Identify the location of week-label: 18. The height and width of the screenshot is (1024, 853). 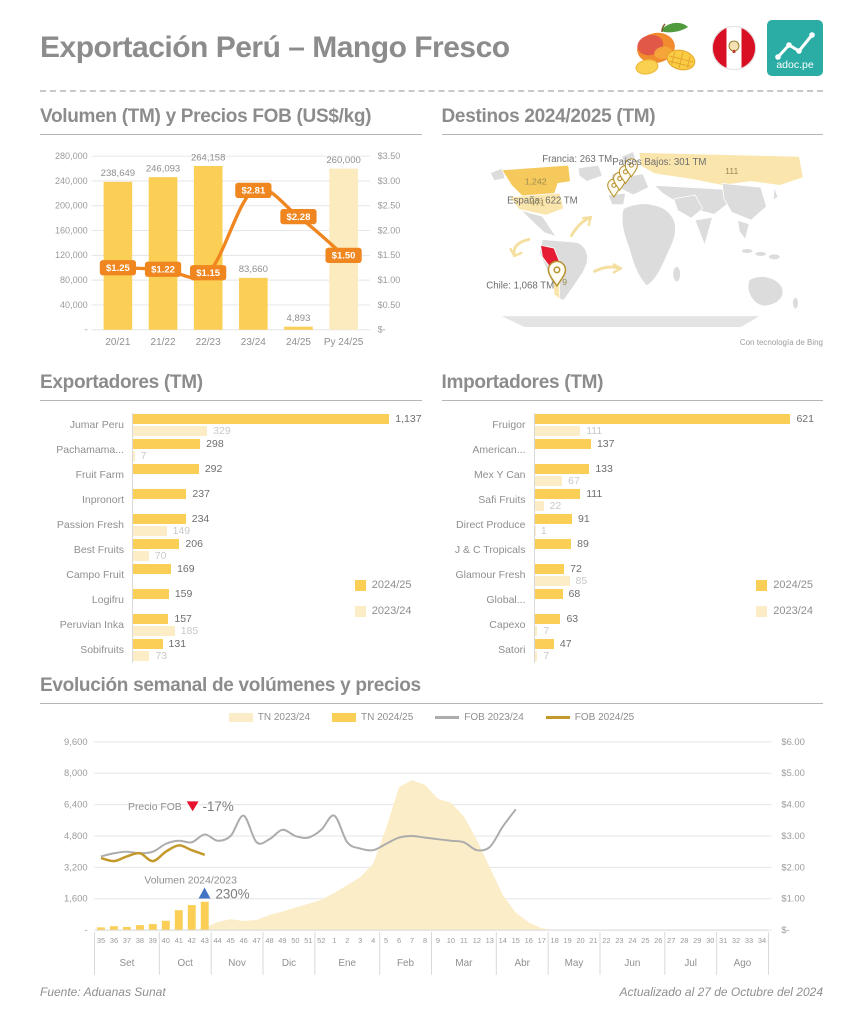
(554, 940).